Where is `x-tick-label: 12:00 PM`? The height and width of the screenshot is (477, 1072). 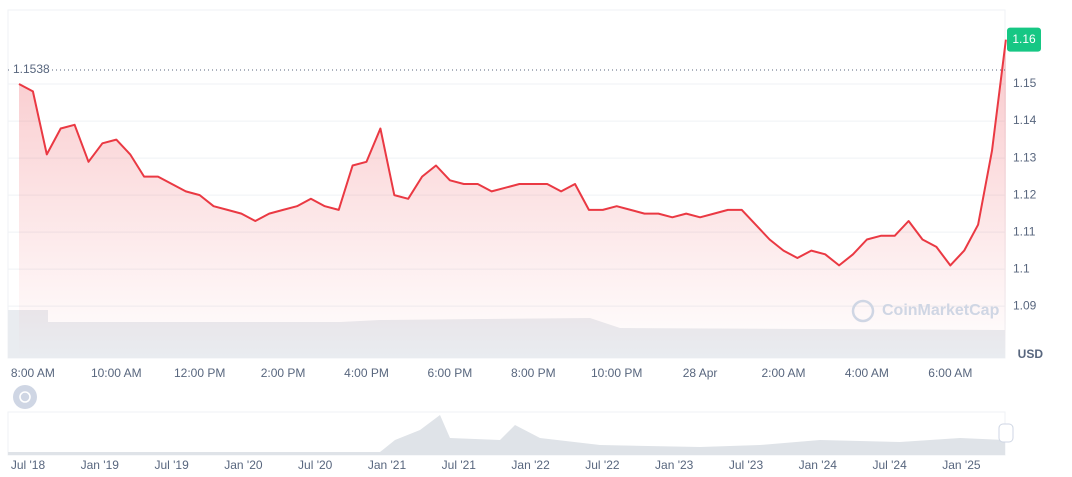 x-tick-label: 12:00 PM is located at coordinates (199, 373).